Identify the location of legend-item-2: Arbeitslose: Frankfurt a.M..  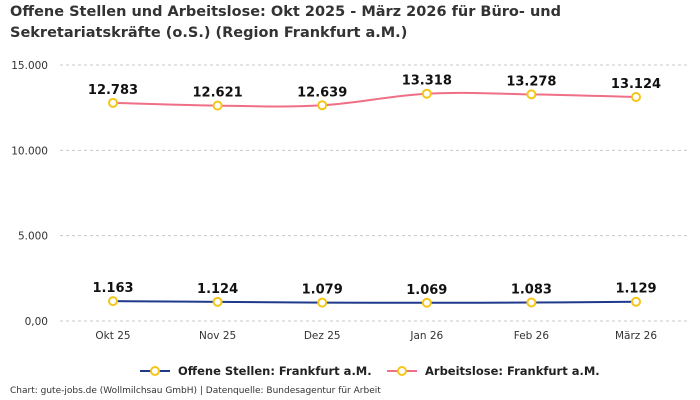
(493, 371).